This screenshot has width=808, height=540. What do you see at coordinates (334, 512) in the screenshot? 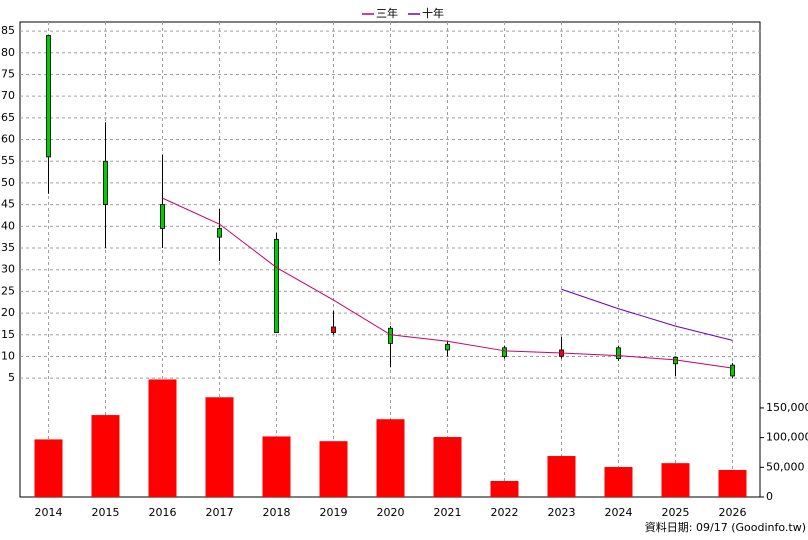
I see `x-tick-label: 2019` at bounding box center [334, 512].